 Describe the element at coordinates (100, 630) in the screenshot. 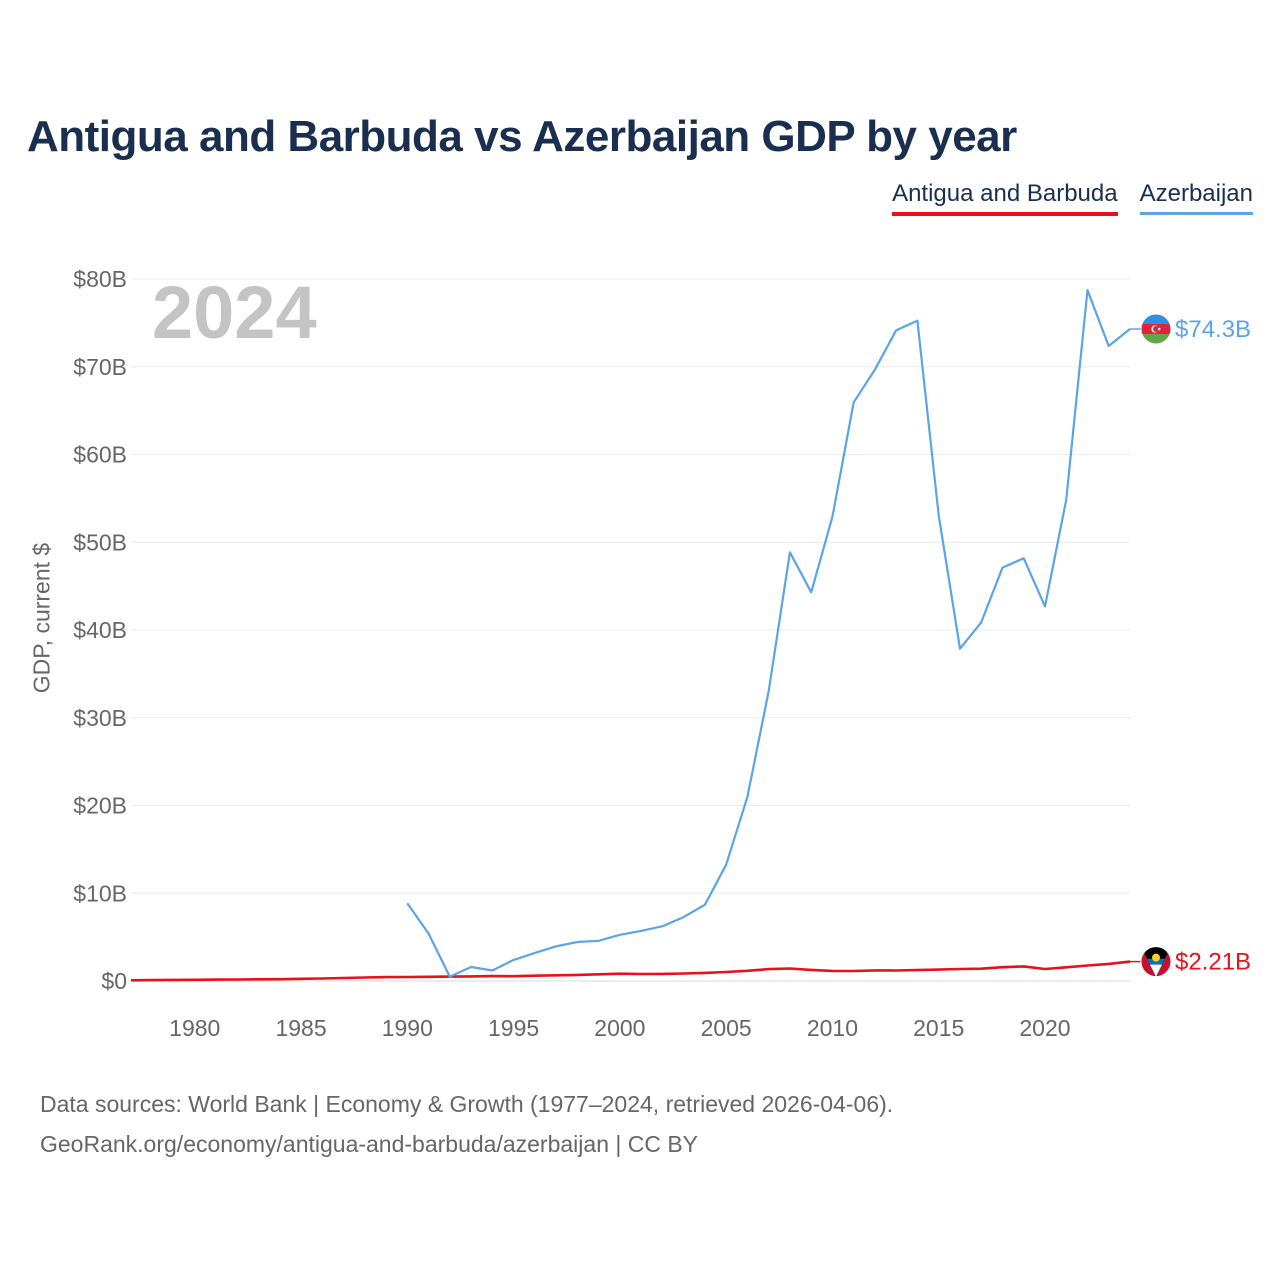

I see `y-tick-label: $40B` at that location.